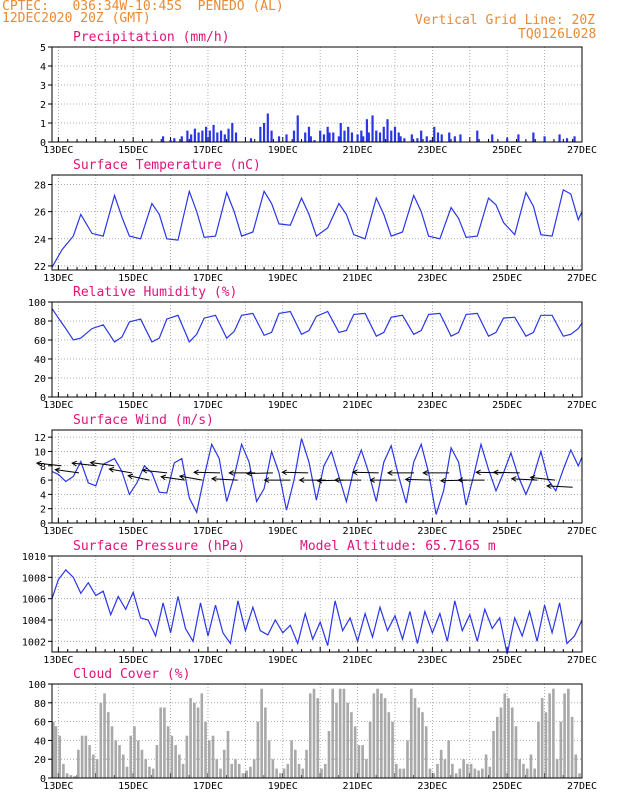 The width and height of the screenshot is (618, 800). Describe the element at coordinates (43, 124) in the screenshot. I see `y-tick-label: 1` at that location.